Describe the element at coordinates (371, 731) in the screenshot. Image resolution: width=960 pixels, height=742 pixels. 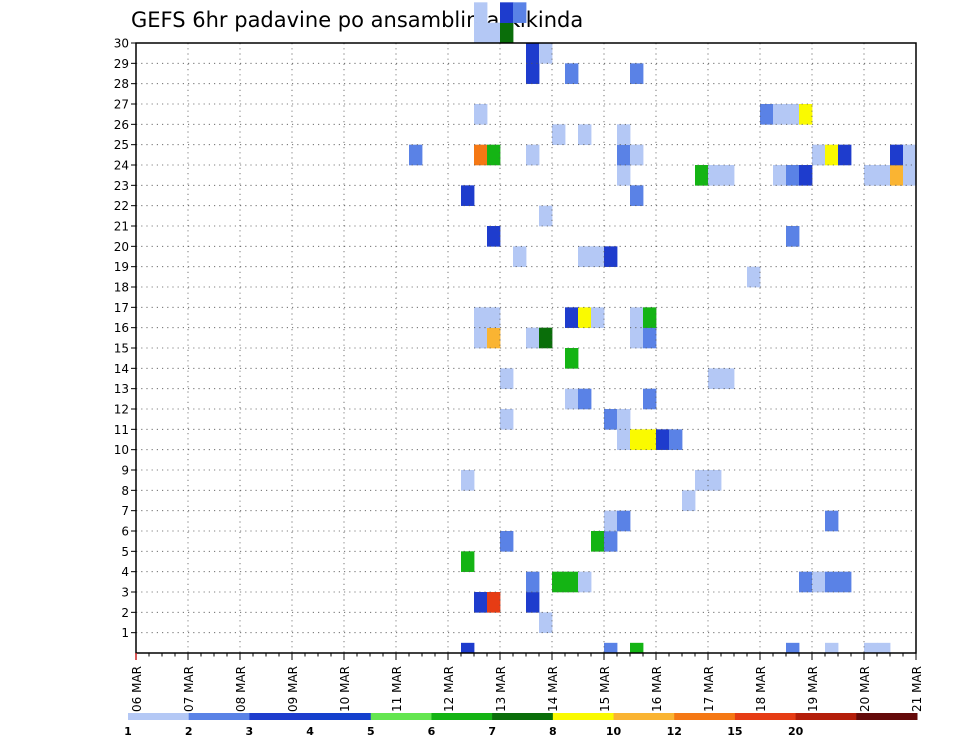
I see `legend-label: 5` at that location.